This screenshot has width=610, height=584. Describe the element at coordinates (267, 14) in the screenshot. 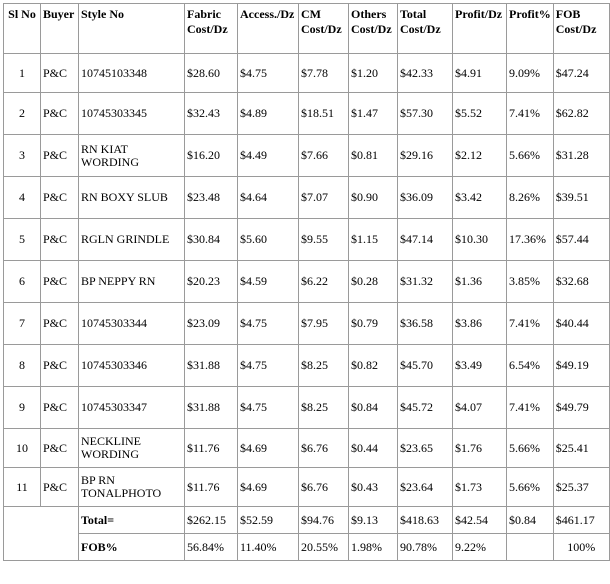

I see `header-access-line: Access./Dz` at that location.